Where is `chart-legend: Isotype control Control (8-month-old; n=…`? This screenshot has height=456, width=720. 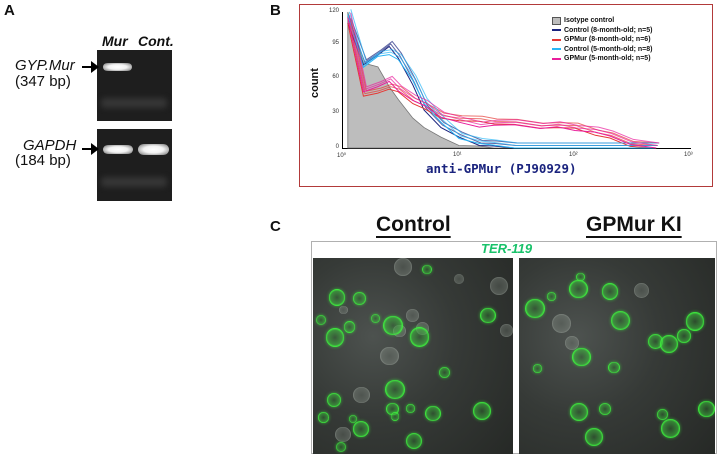 chart-legend: Isotype control Control (8-month-old; n=… is located at coordinates (602, 40).